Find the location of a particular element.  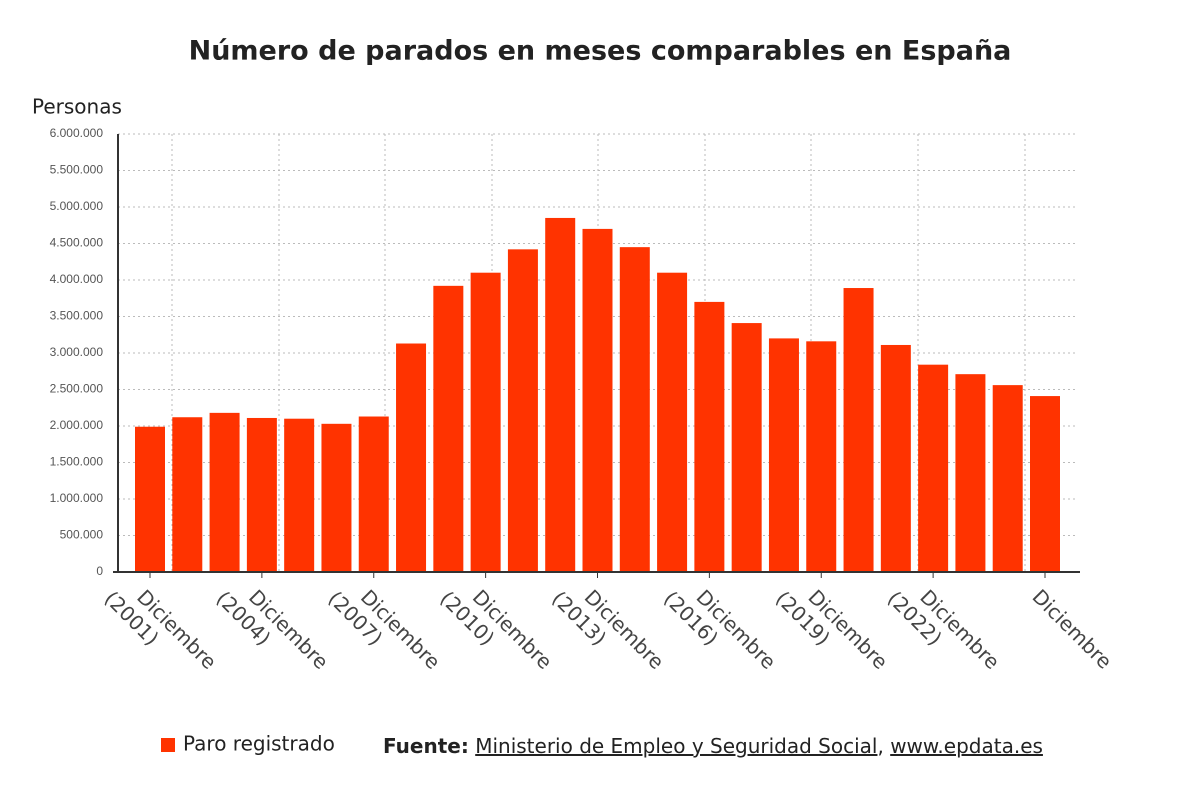

y-tick-label: 1.500.000 is located at coordinates (77, 462).